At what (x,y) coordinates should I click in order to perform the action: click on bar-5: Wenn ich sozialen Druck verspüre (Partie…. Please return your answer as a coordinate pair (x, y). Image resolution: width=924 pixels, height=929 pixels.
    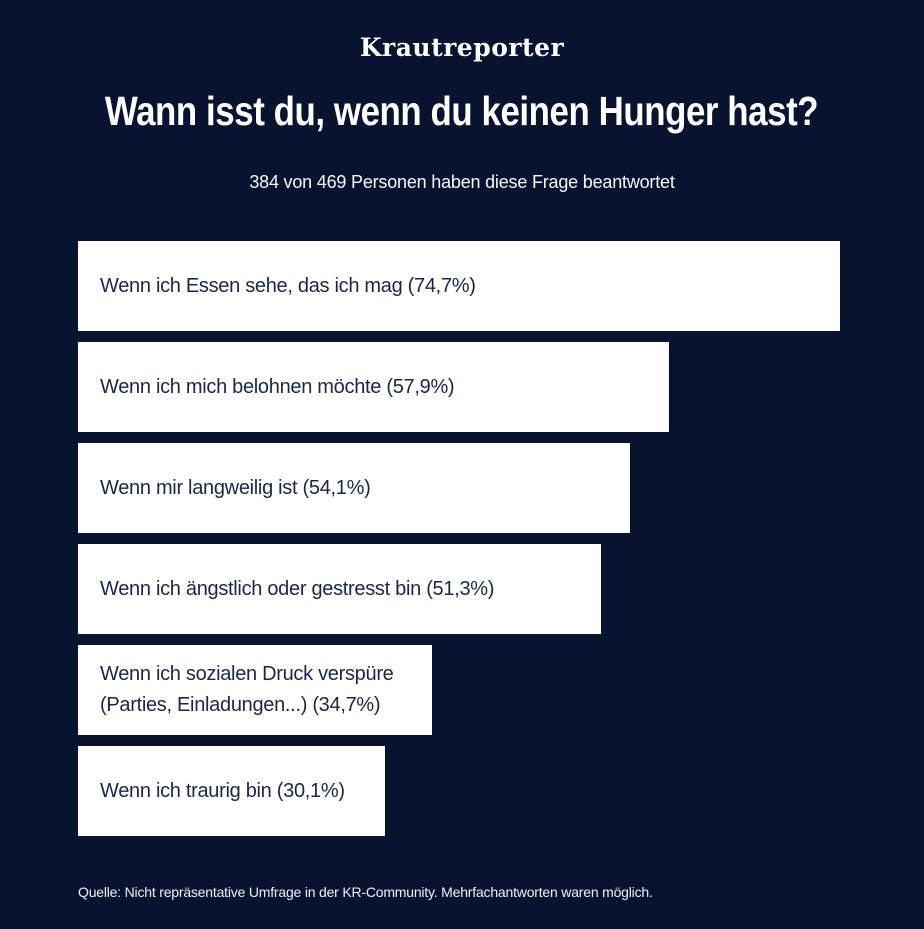
    Looking at the image, I should click on (255, 690).